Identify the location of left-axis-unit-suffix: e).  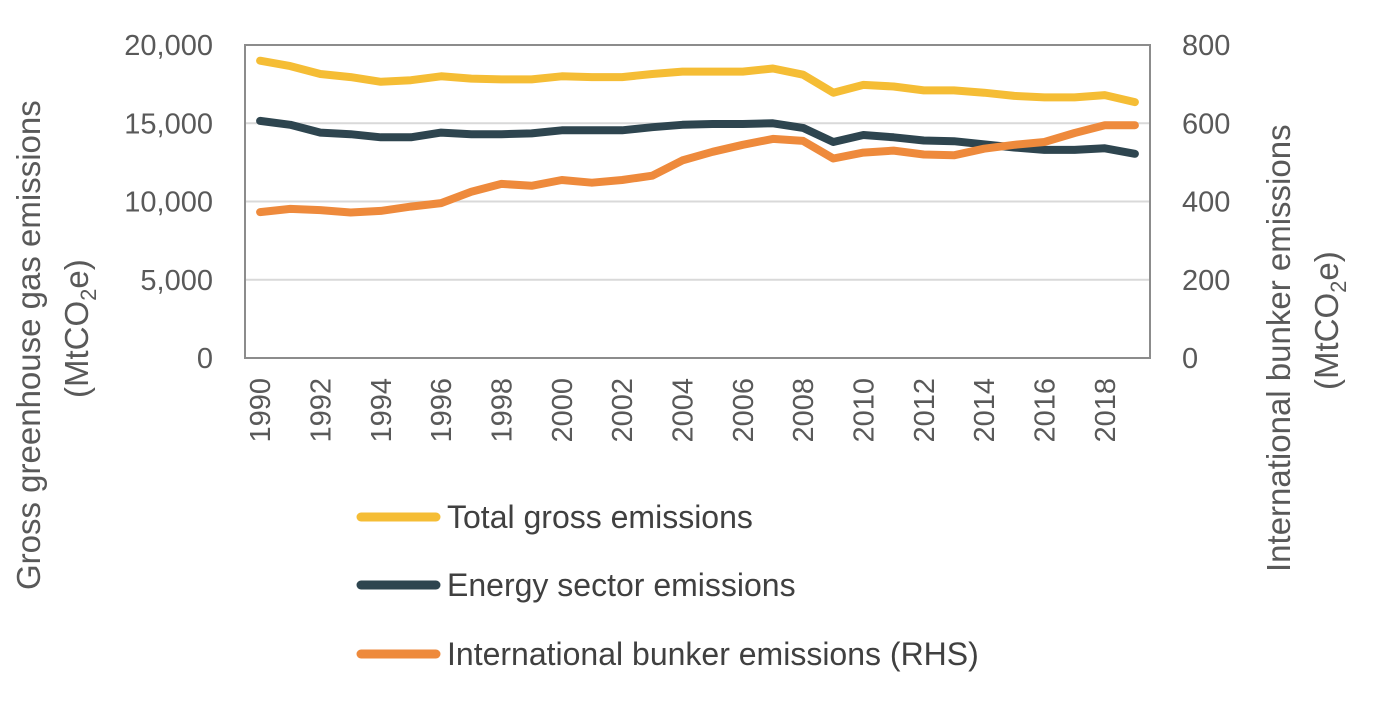
(76, 273).